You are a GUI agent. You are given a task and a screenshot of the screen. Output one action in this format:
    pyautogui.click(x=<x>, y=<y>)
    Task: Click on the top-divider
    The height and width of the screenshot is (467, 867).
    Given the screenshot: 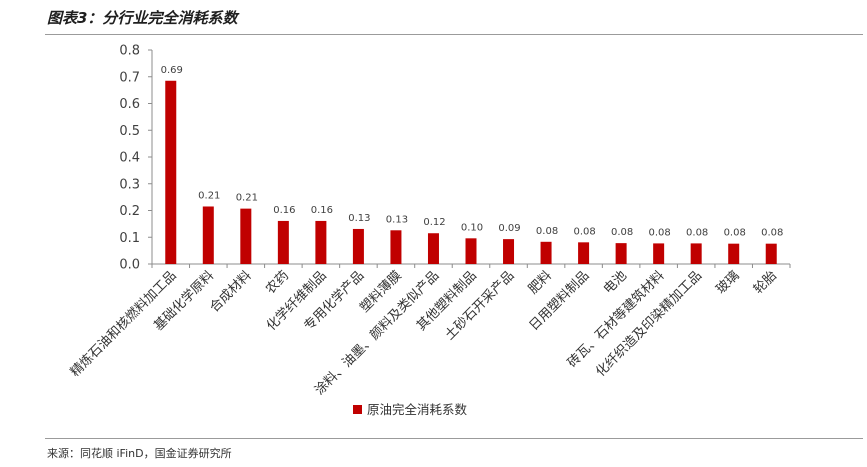 What is the action you would take?
    pyautogui.click(x=454, y=34)
    